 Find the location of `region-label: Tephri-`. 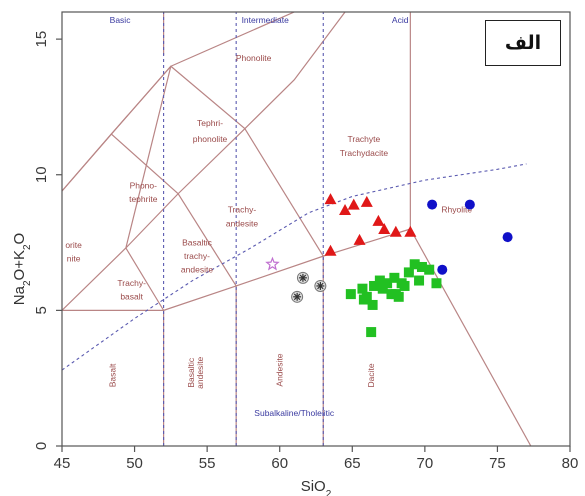

region-label: Tephri- is located at coordinates (210, 123).